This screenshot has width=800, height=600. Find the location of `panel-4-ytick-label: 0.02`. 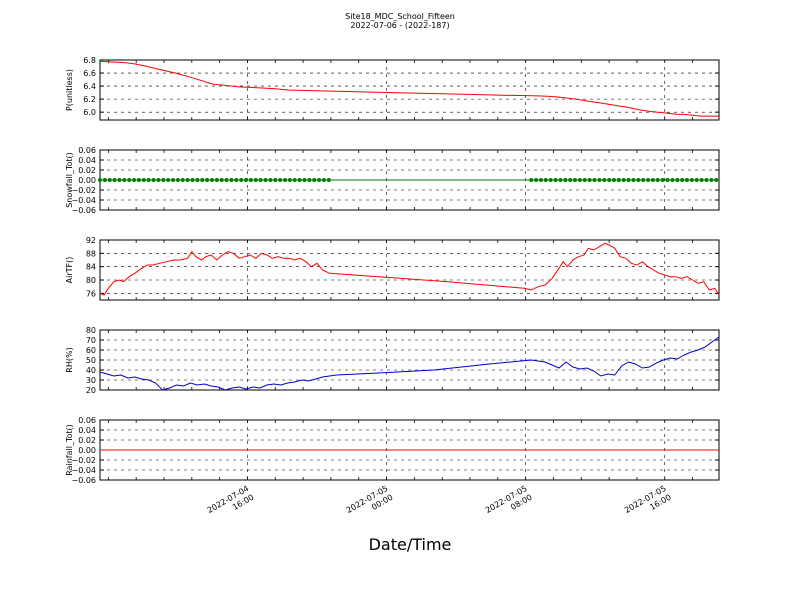

panel-4-ytick-label: 0.02 is located at coordinates (87, 440).